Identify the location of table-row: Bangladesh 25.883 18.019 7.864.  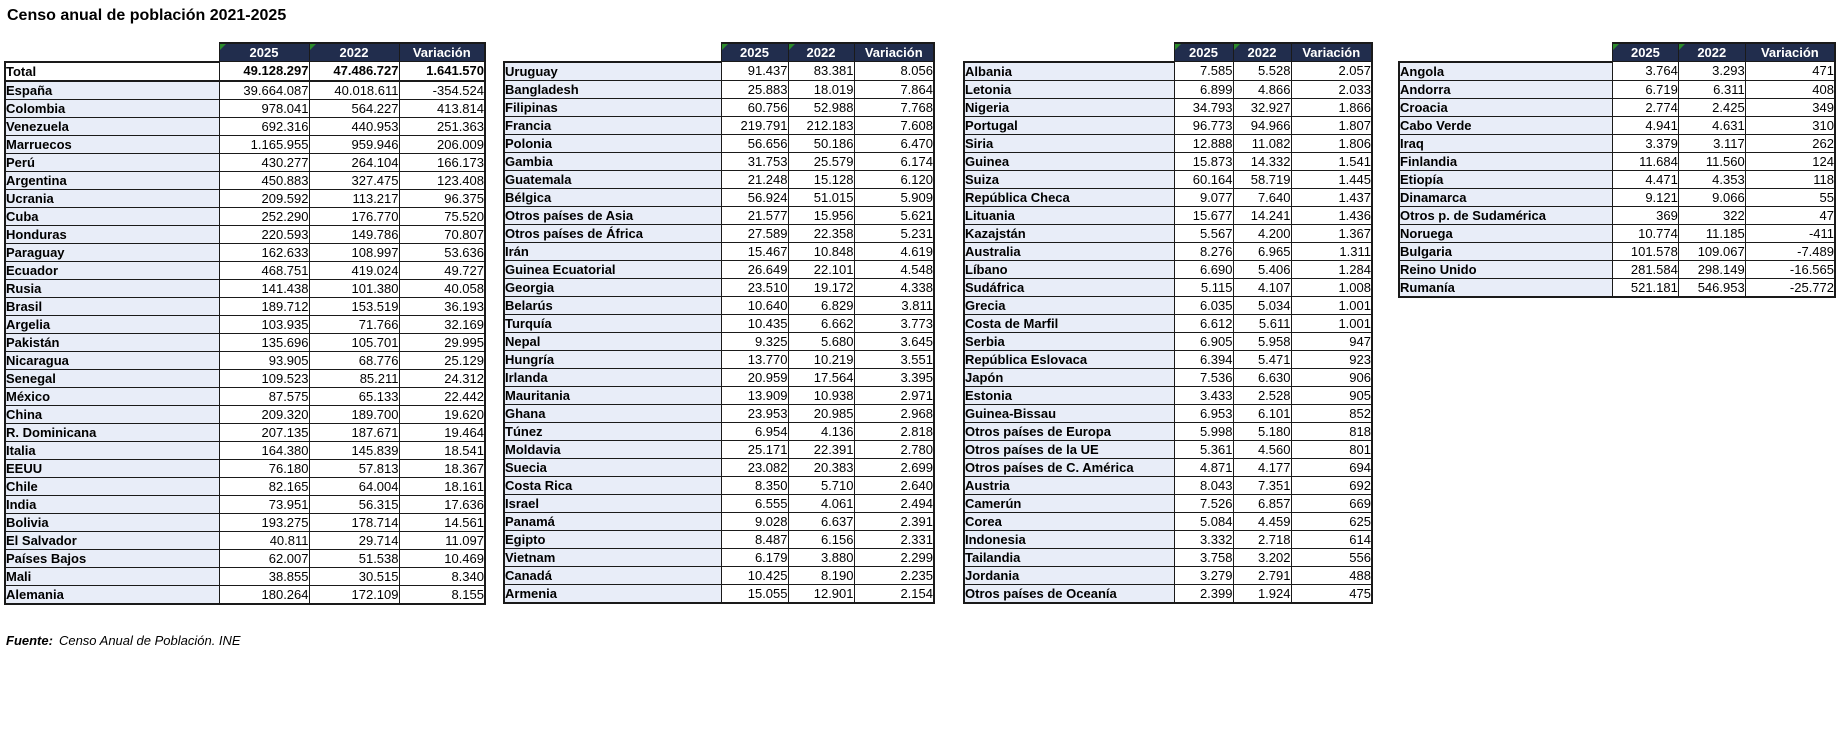
(719, 89).